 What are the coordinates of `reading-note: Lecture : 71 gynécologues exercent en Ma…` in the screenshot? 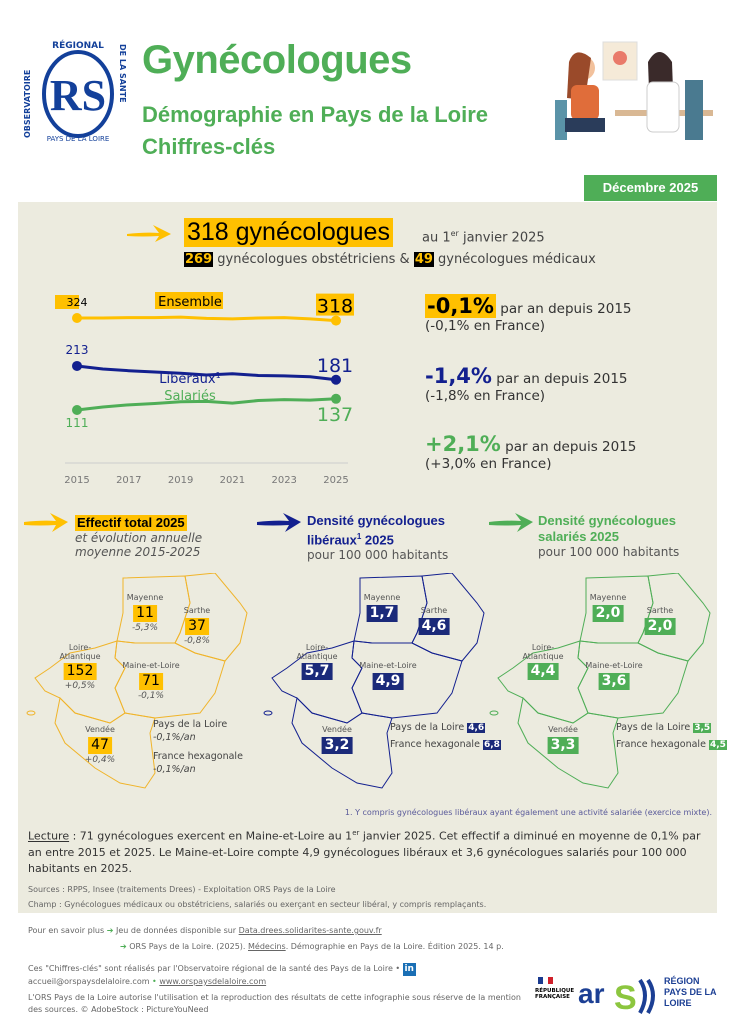 It's located at (368, 851).